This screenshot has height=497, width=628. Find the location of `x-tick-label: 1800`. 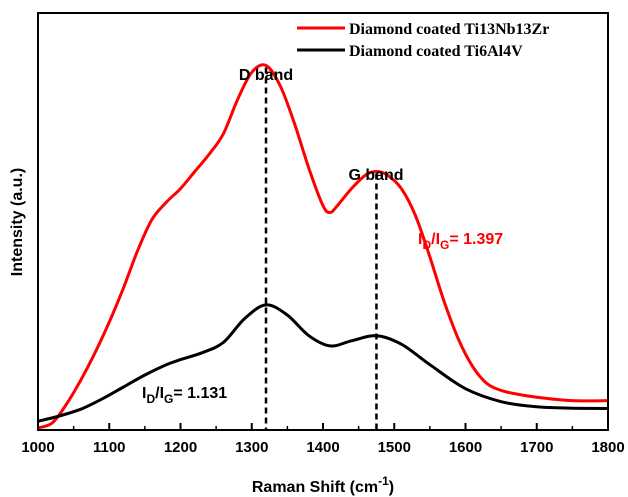

x-tick-label: 1800 is located at coordinates (607, 447).